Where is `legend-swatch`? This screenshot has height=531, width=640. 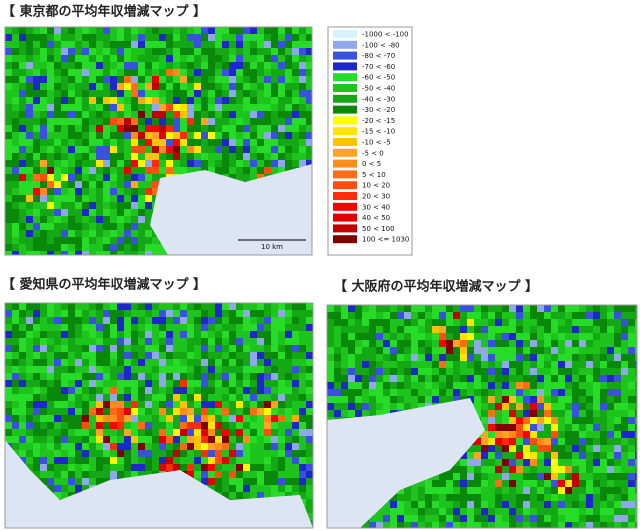 legend-swatch is located at coordinates (345, 44).